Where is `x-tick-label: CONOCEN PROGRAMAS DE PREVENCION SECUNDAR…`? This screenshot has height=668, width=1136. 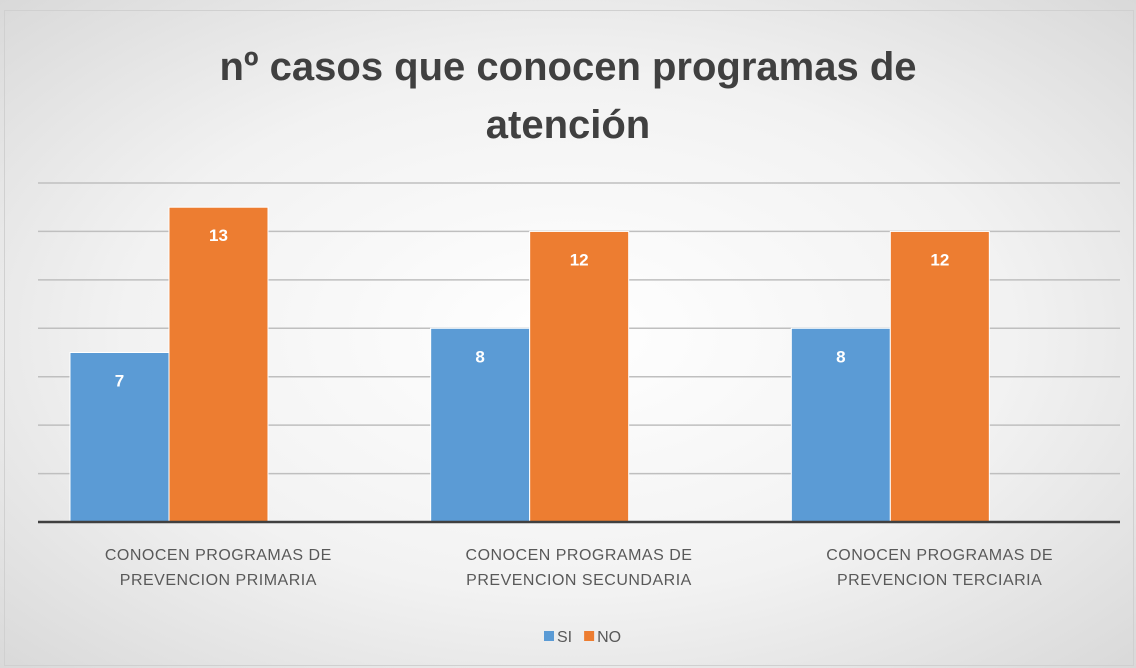 x-tick-label: CONOCEN PROGRAMAS DE PREVENCION SECUNDAR… is located at coordinates (579, 568).